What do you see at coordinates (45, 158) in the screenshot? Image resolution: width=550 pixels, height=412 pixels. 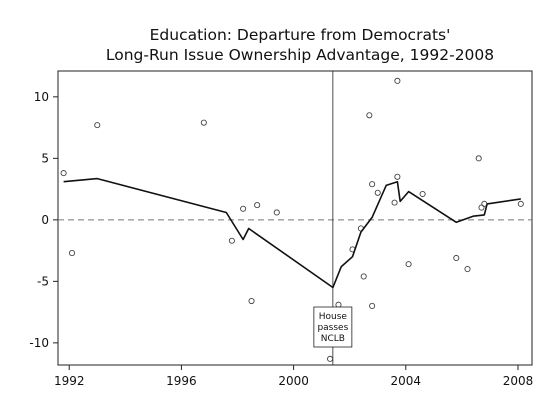 I see `y-tick-label: 5` at bounding box center [45, 158].